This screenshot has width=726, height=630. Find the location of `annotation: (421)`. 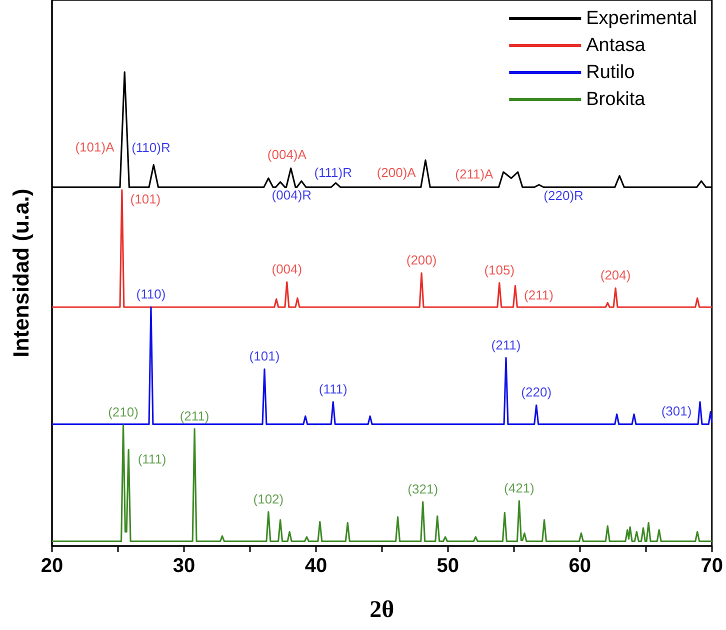

annotation: (421) is located at coordinates (519, 488).